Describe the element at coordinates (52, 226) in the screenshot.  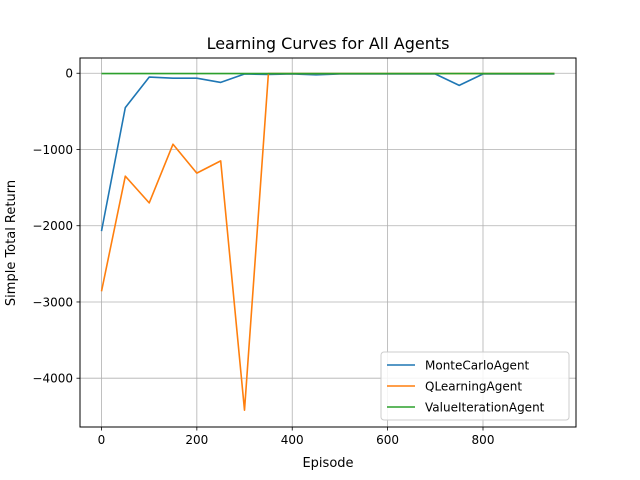
I see `y-tick-label: −2000` at that location.